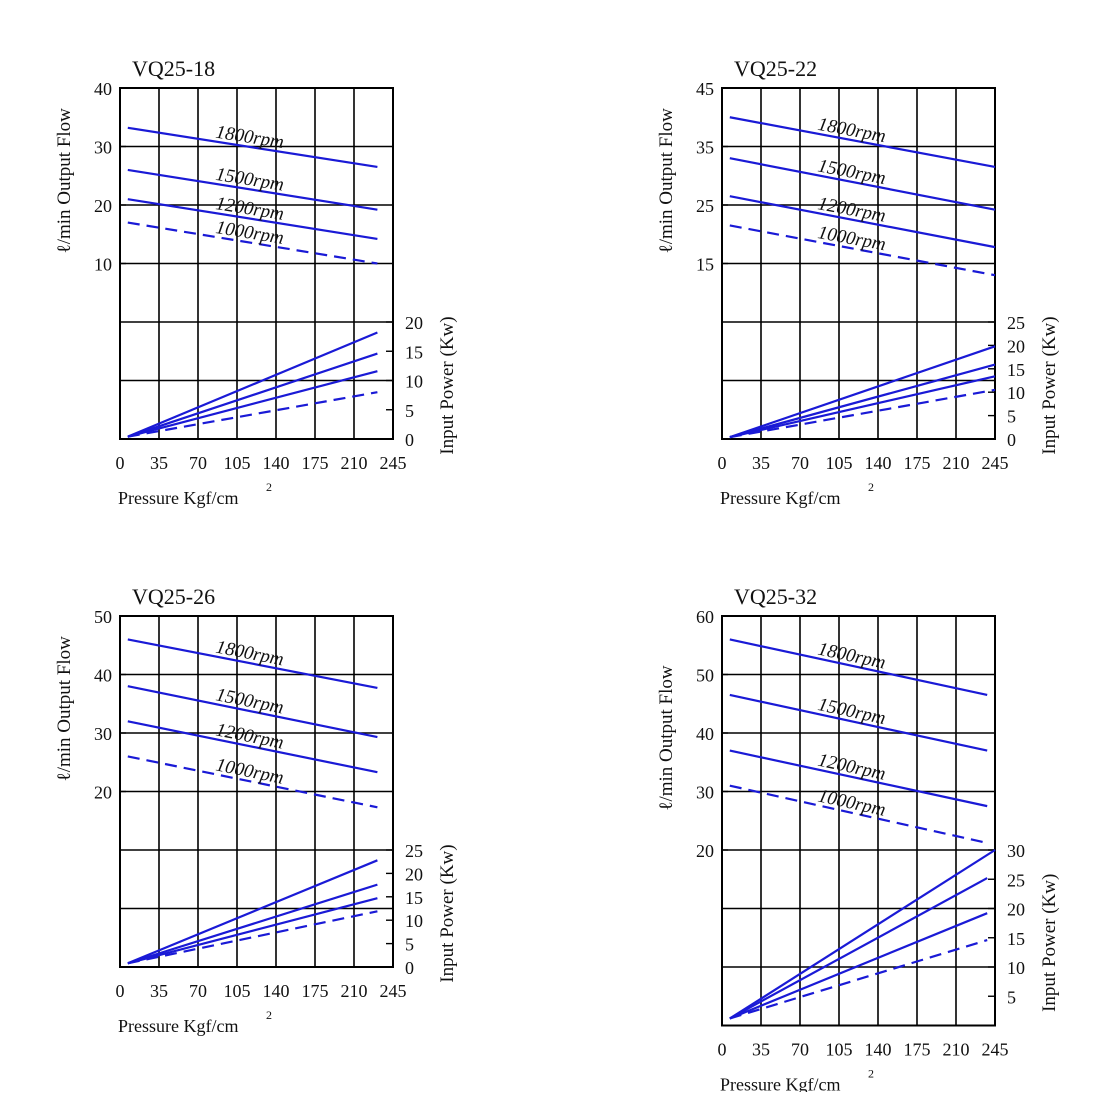 The width and height of the screenshot is (1110, 1097). Describe the element at coordinates (705, 89) in the screenshot. I see `flow-tick-label: 45` at that location.